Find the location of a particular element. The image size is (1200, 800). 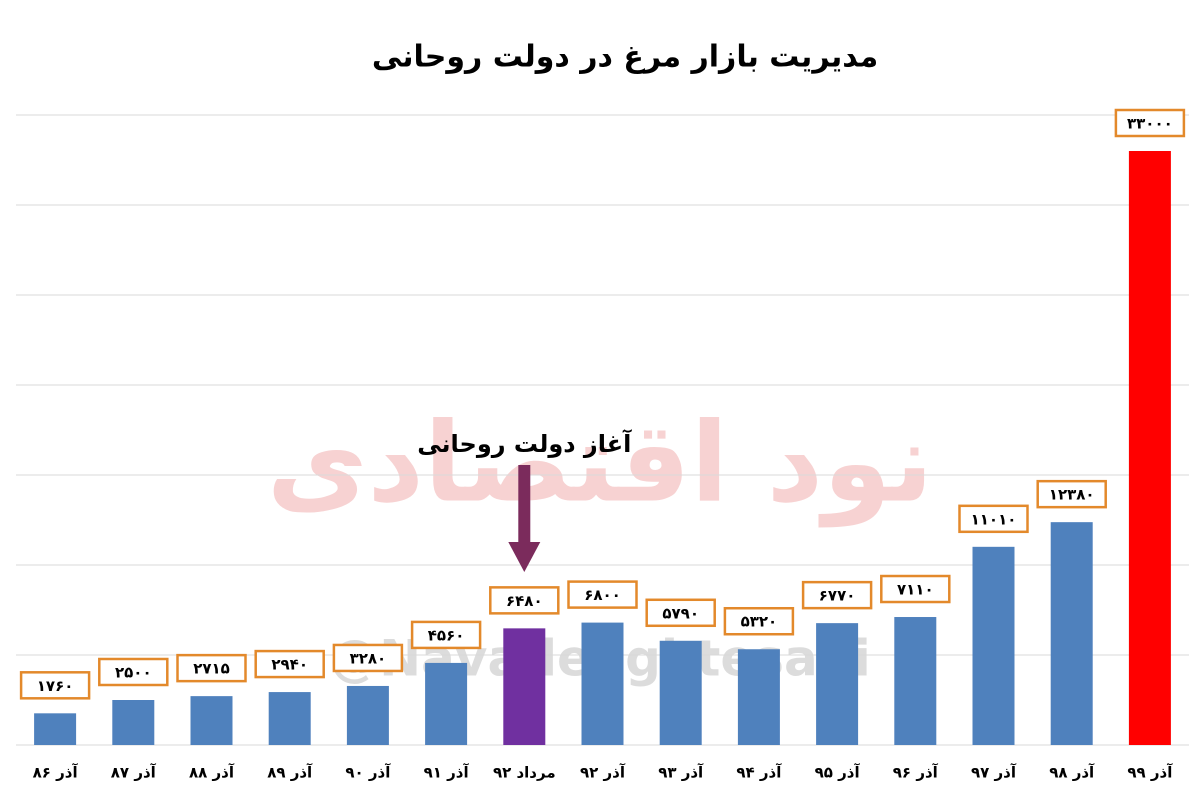

value-label: ۳۲۸۰ is located at coordinates (368, 658).